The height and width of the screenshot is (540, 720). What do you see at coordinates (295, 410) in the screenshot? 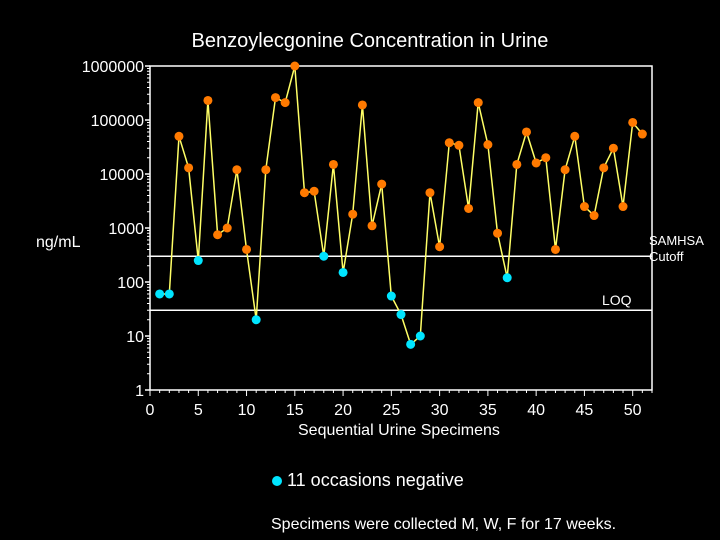
I see `x-tick-label: 15` at bounding box center [295, 410].